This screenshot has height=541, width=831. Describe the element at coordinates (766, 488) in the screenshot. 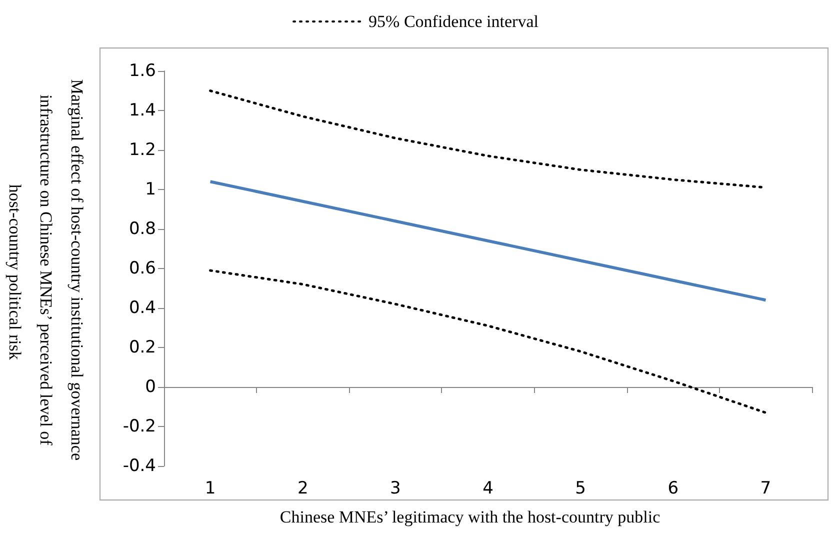

I see `x-tick-label: 7` at that location.